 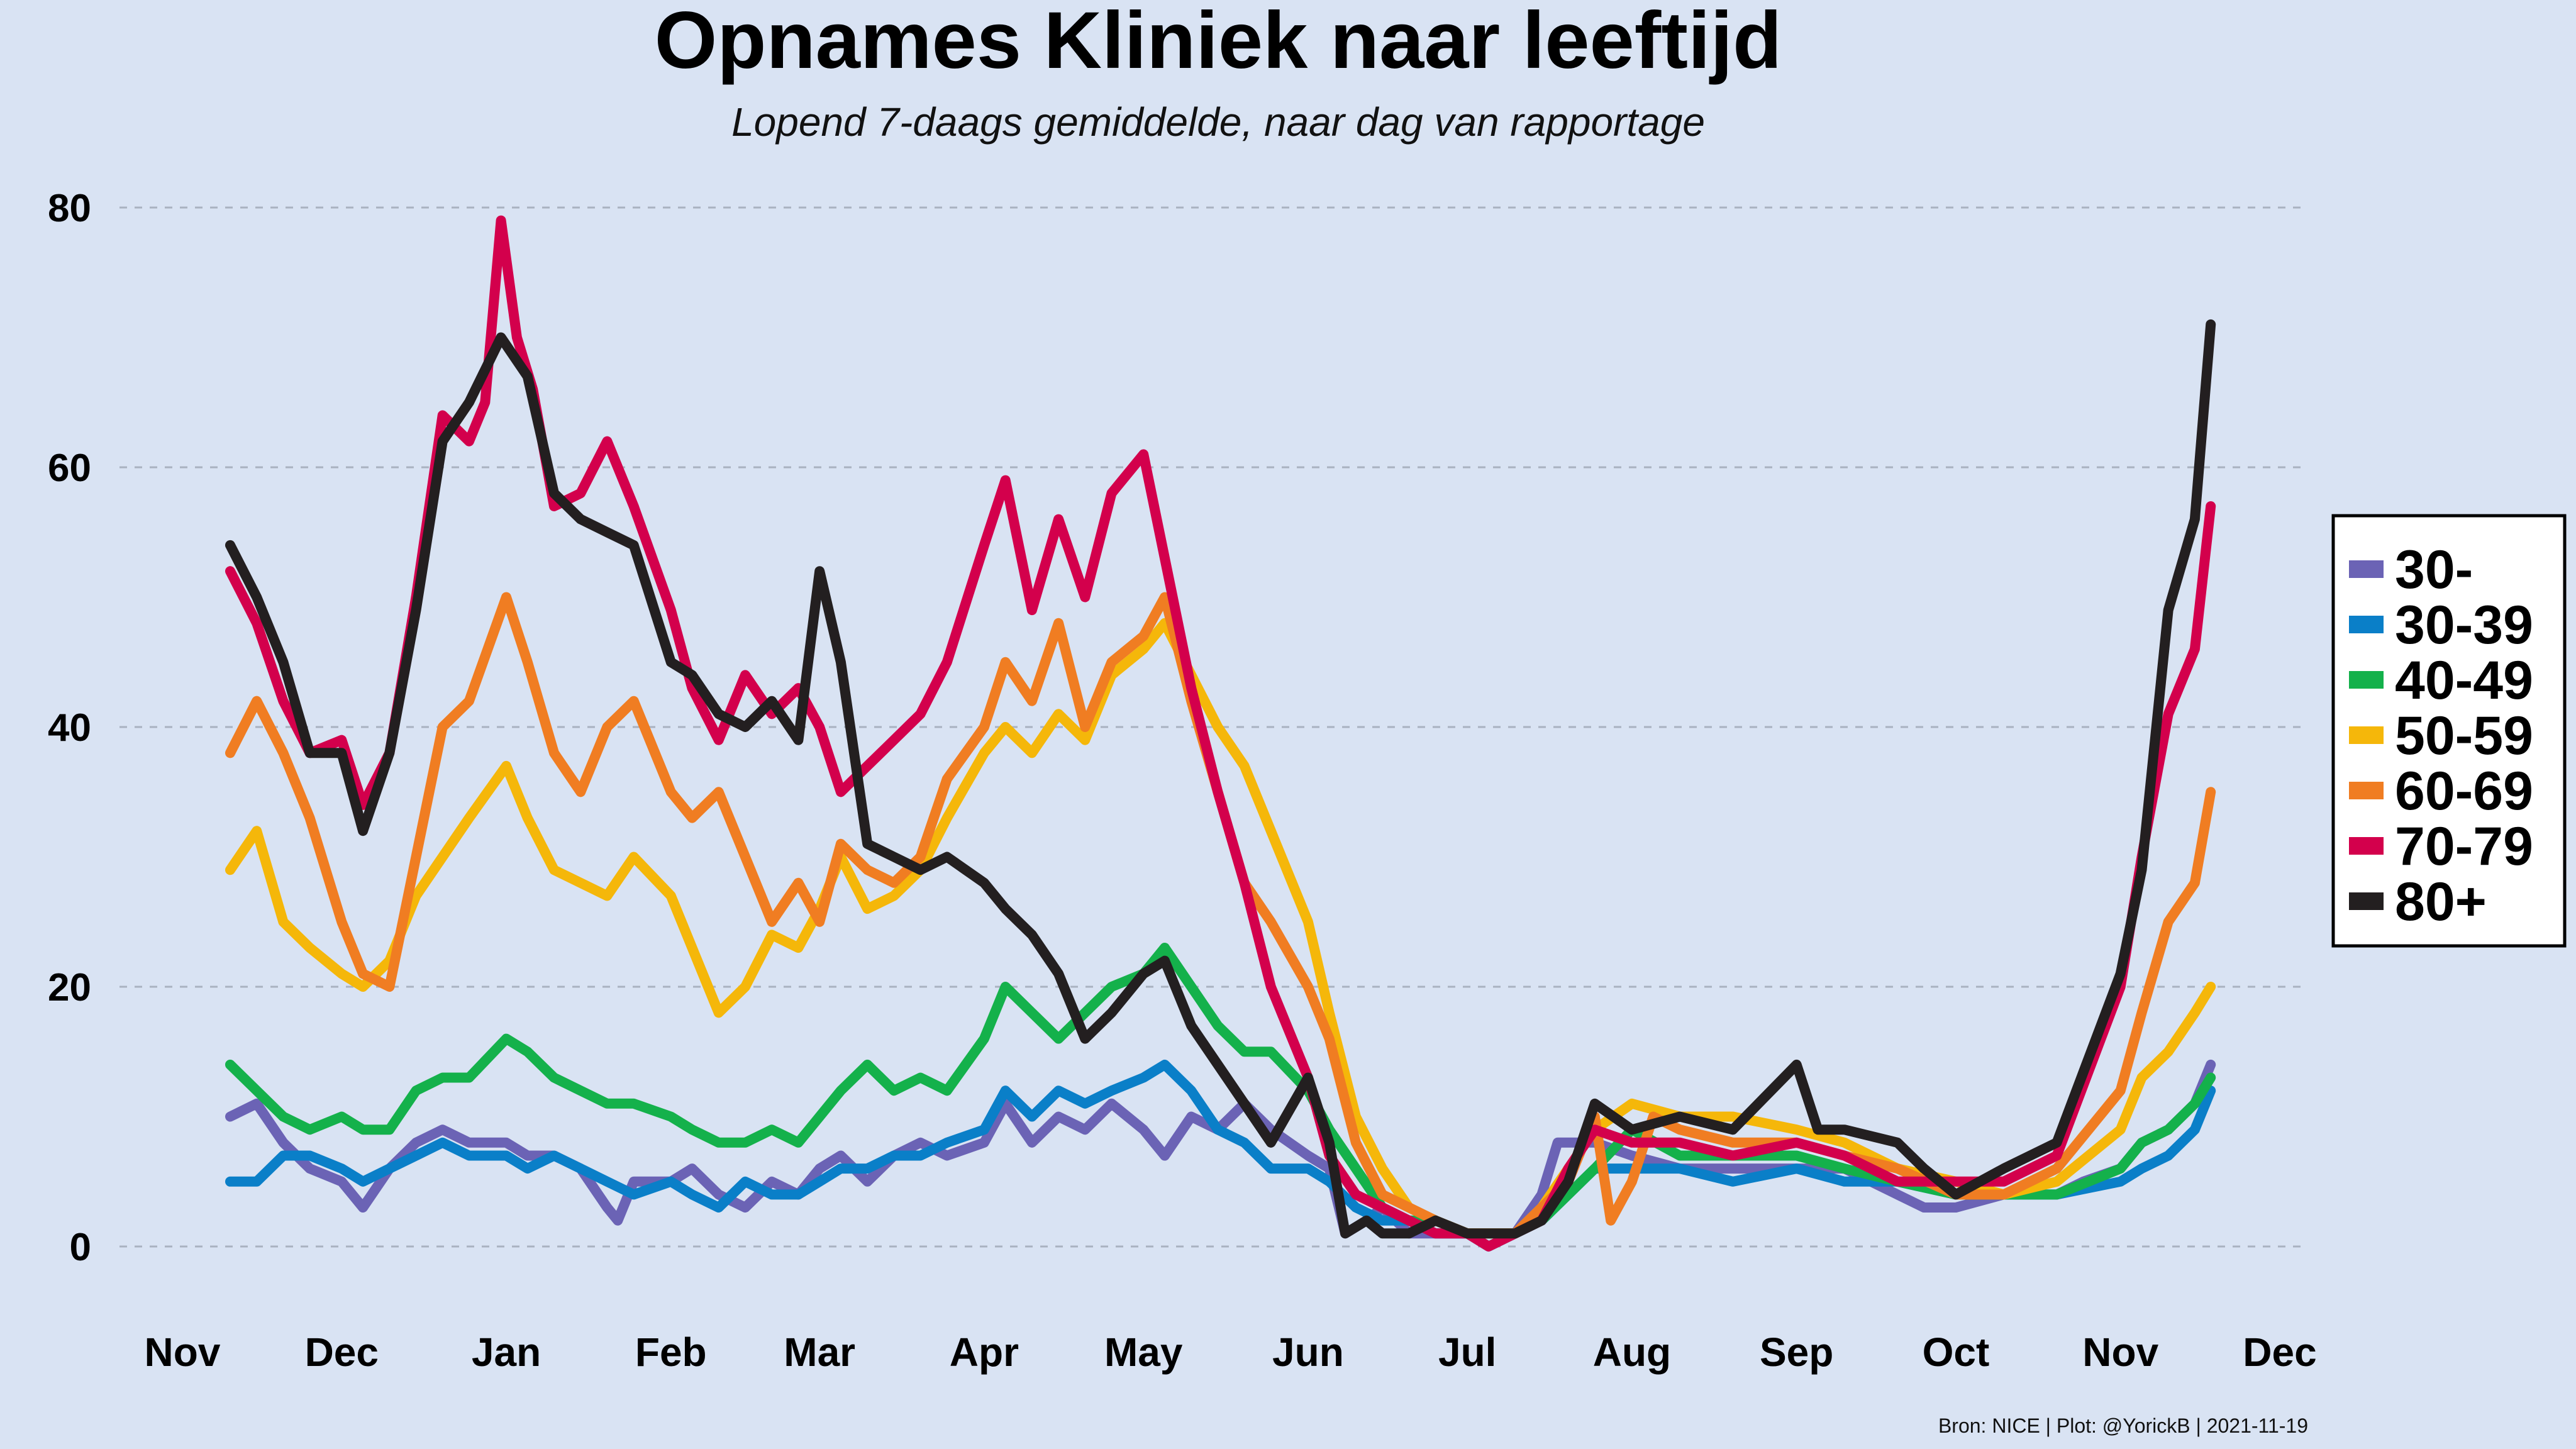 What do you see at coordinates (2464, 736) in the screenshot?
I see `legend-label: 50-59` at bounding box center [2464, 736].